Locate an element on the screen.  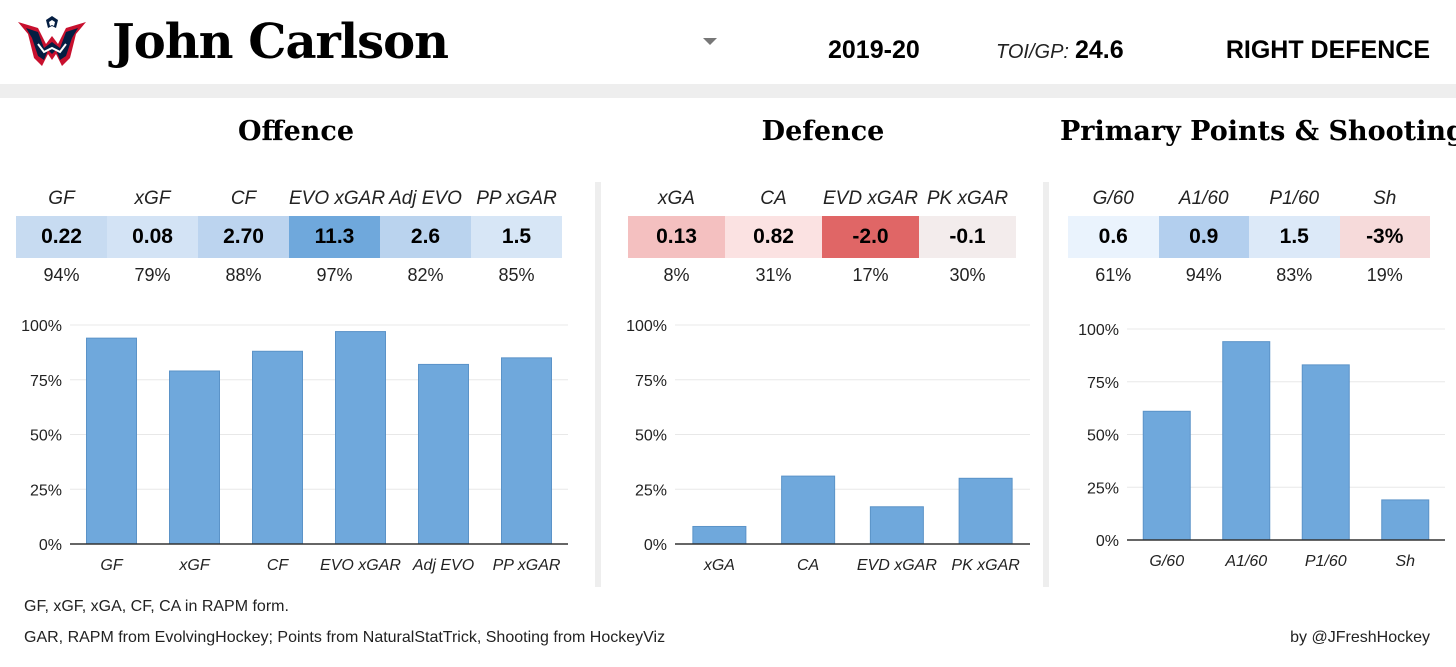
x-tick-label: Adj EVO is located at coordinates (443, 565).